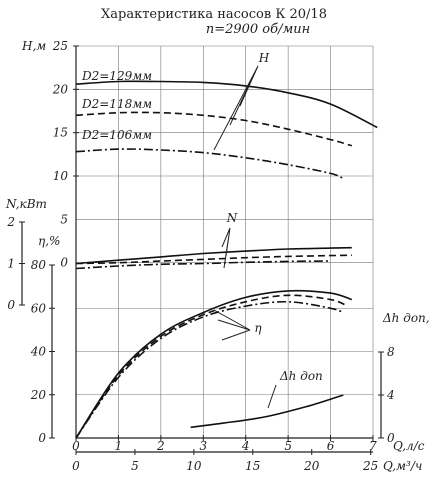 This screenshot has height=485, width=433. What do you see at coordinates (116, 104) in the screenshot?
I see `series-label-diameter: D2=118мм` at bounding box center [116, 104].